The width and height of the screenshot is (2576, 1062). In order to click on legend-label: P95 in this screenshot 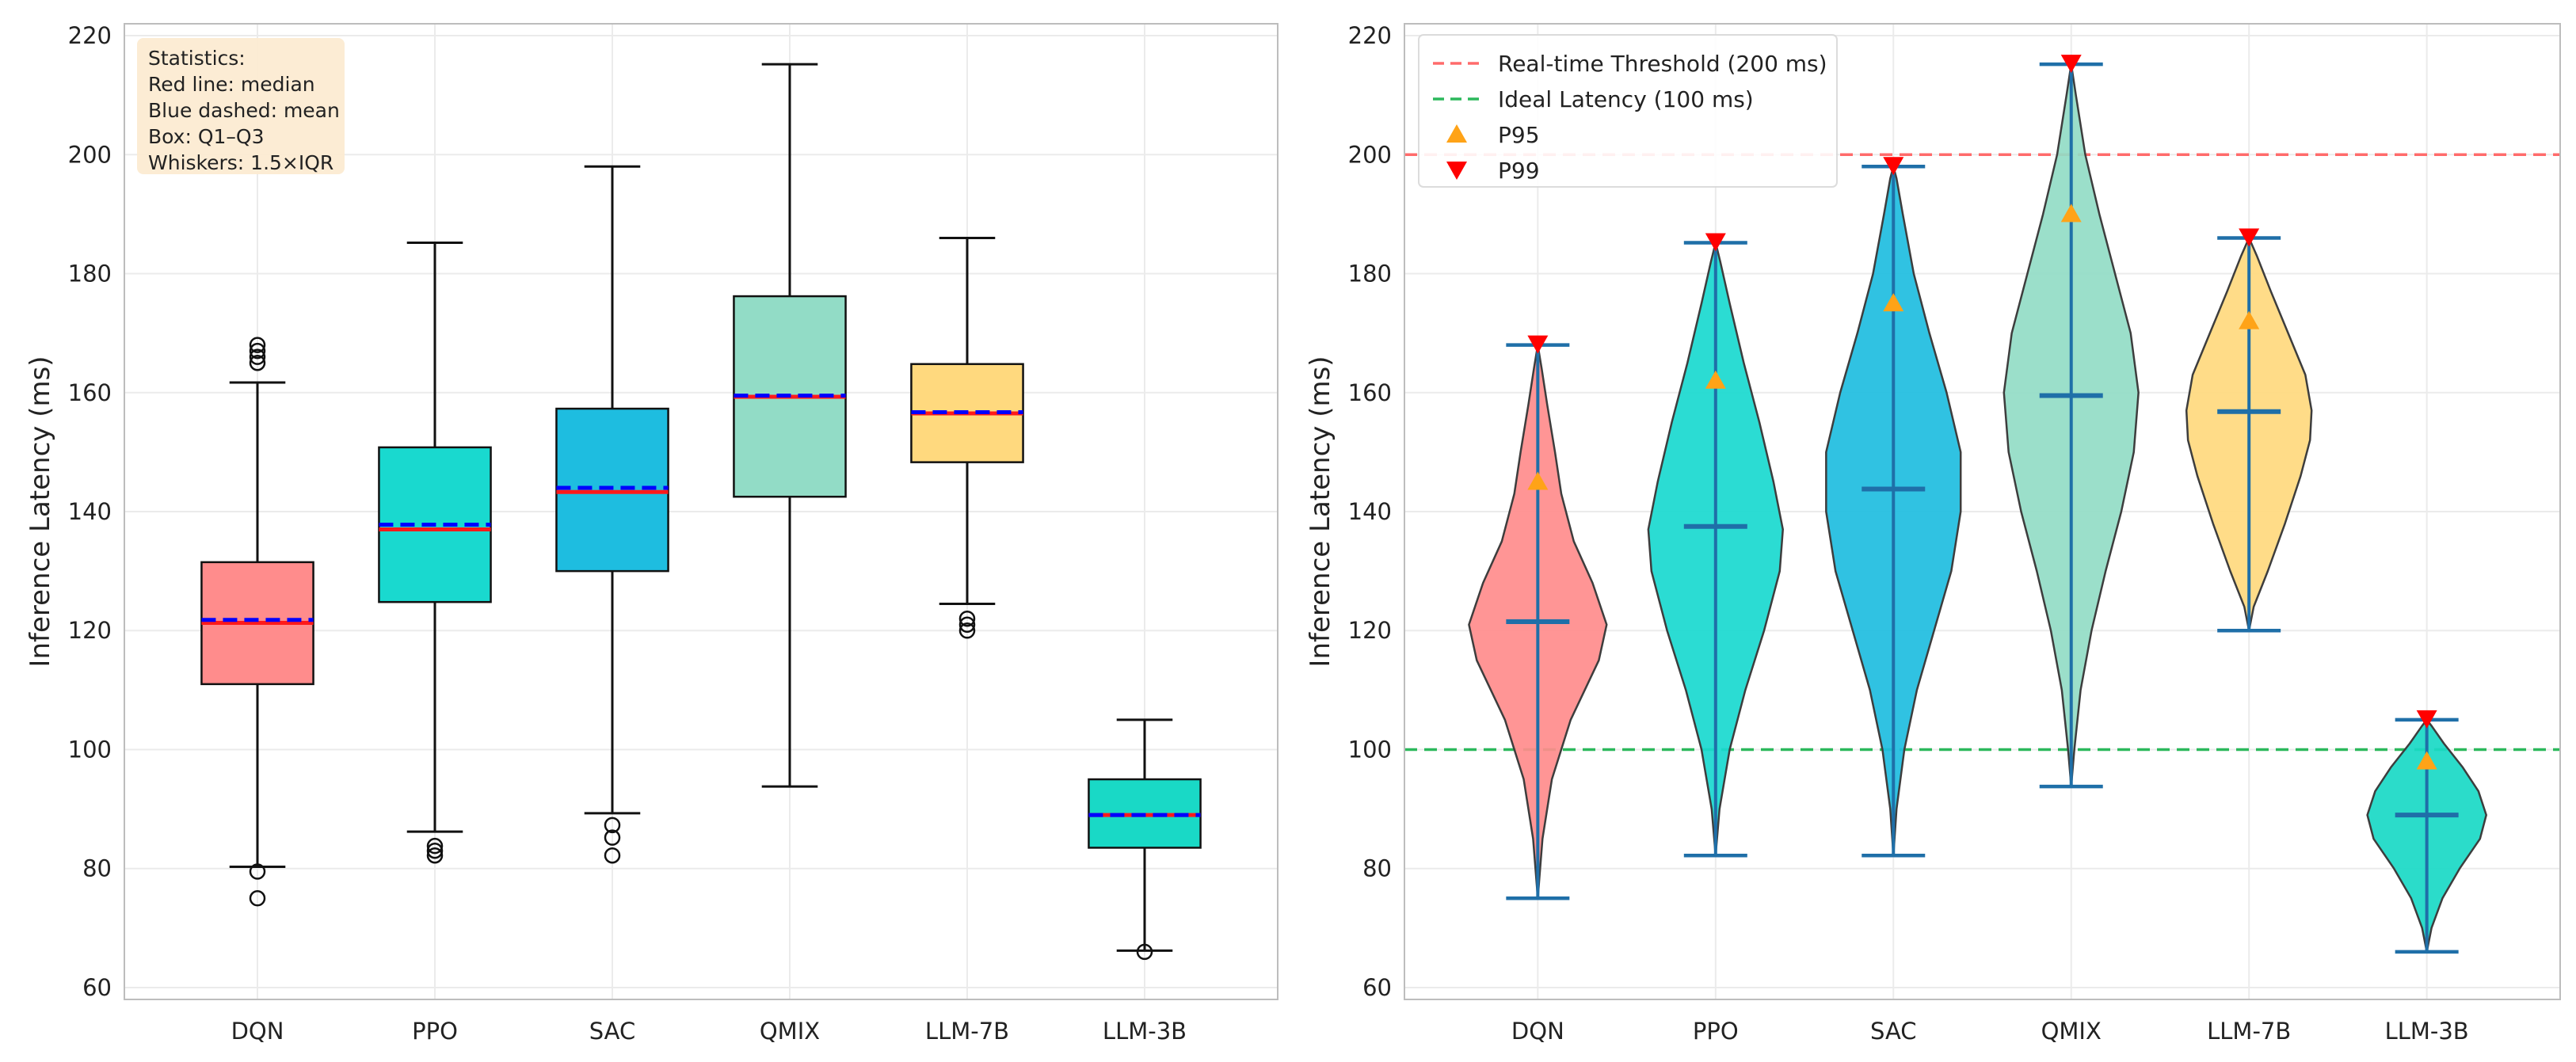, I will do `click(1519, 135)`.